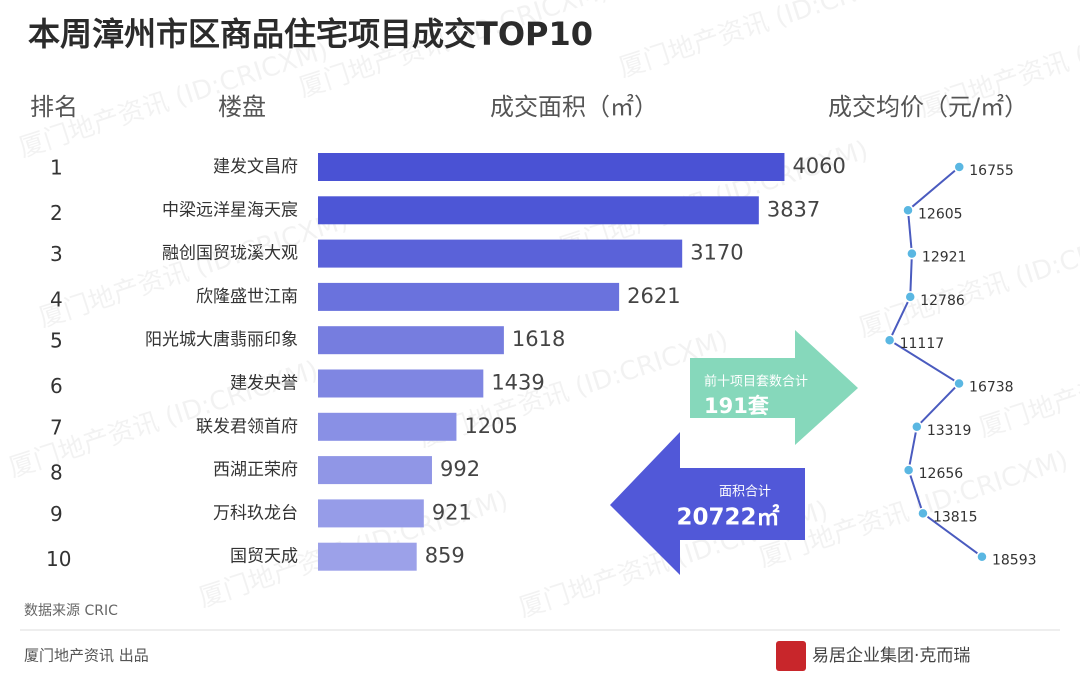 The image size is (1080, 675). I want to click on rank: 4, so click(56, 299).